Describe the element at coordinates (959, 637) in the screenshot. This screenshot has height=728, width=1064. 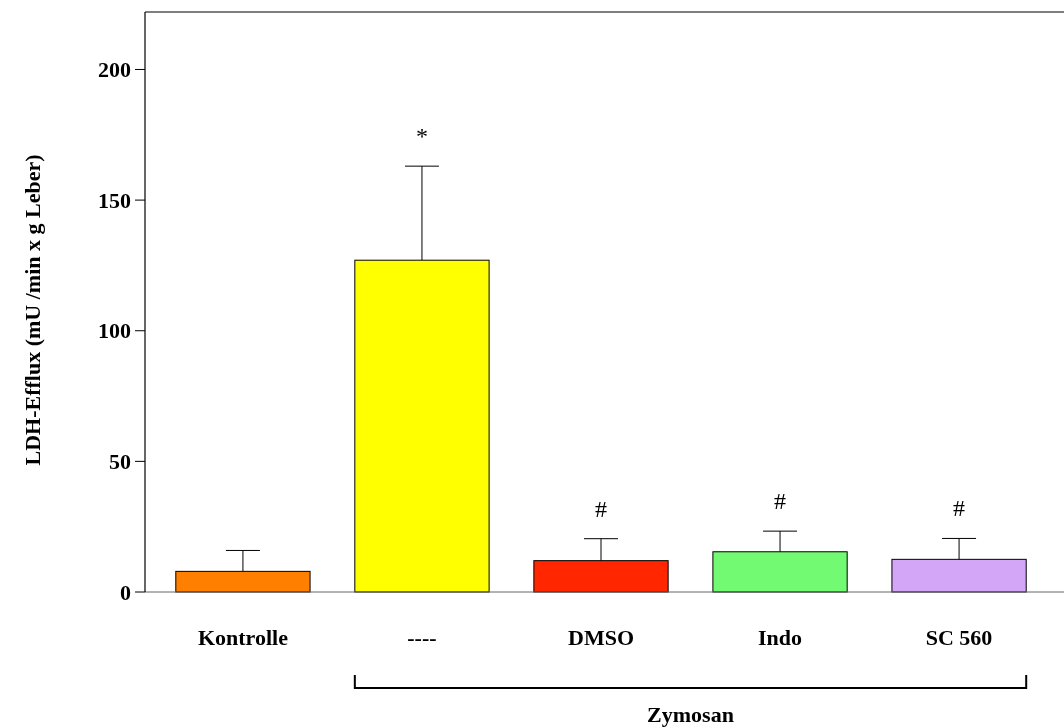
I see `x-tick-label: SC 560` at that location.